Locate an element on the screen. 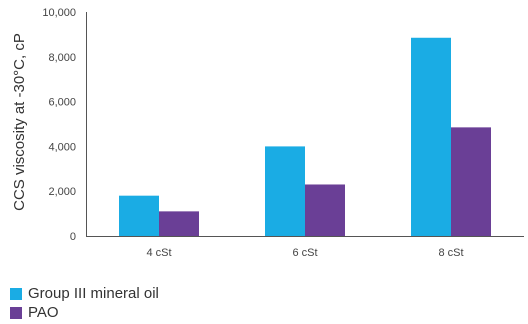 The height and width of the screenshot is (324, 528). y-tick-label: 6,000 is located at coordinates (62, 103).